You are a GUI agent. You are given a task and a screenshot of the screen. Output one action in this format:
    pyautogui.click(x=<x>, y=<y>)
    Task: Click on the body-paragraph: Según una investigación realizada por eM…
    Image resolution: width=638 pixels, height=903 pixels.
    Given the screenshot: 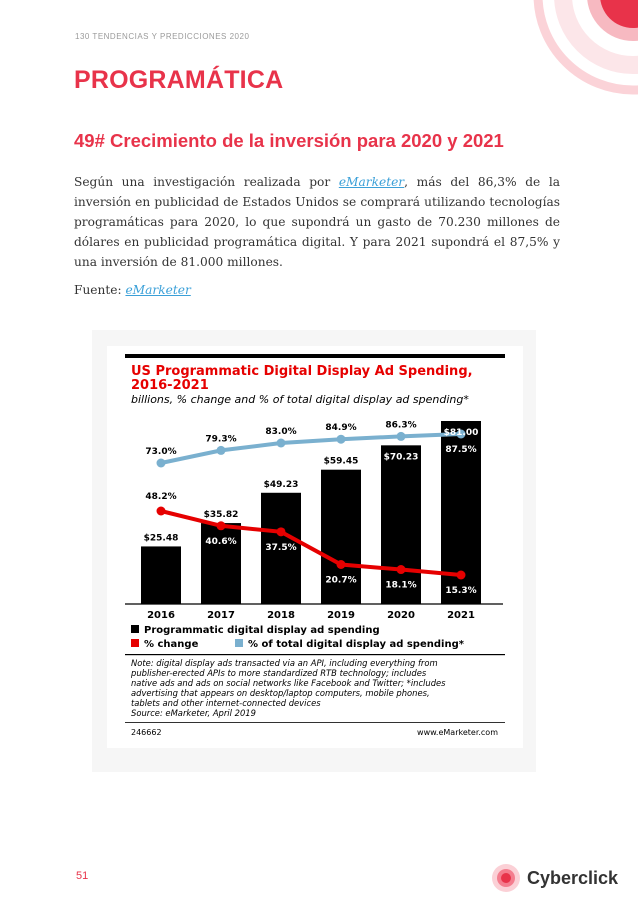 What is the action you would take?
    pyautogui.click(x=317, y=222)
    